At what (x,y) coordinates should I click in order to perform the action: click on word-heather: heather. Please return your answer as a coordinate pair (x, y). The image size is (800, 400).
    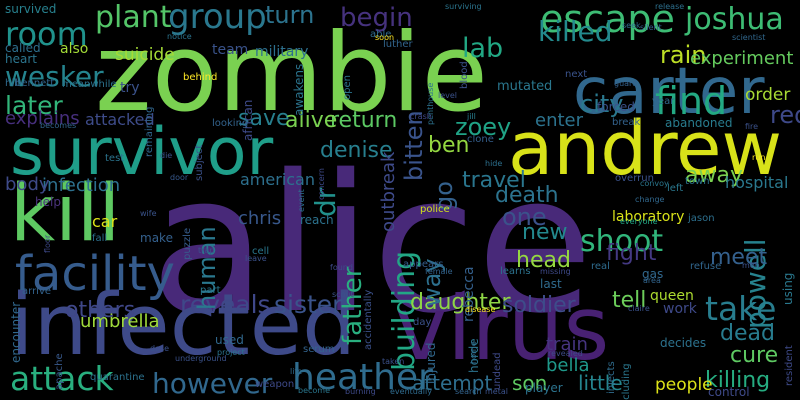
    Looking at the image, I should click on (362, 377).